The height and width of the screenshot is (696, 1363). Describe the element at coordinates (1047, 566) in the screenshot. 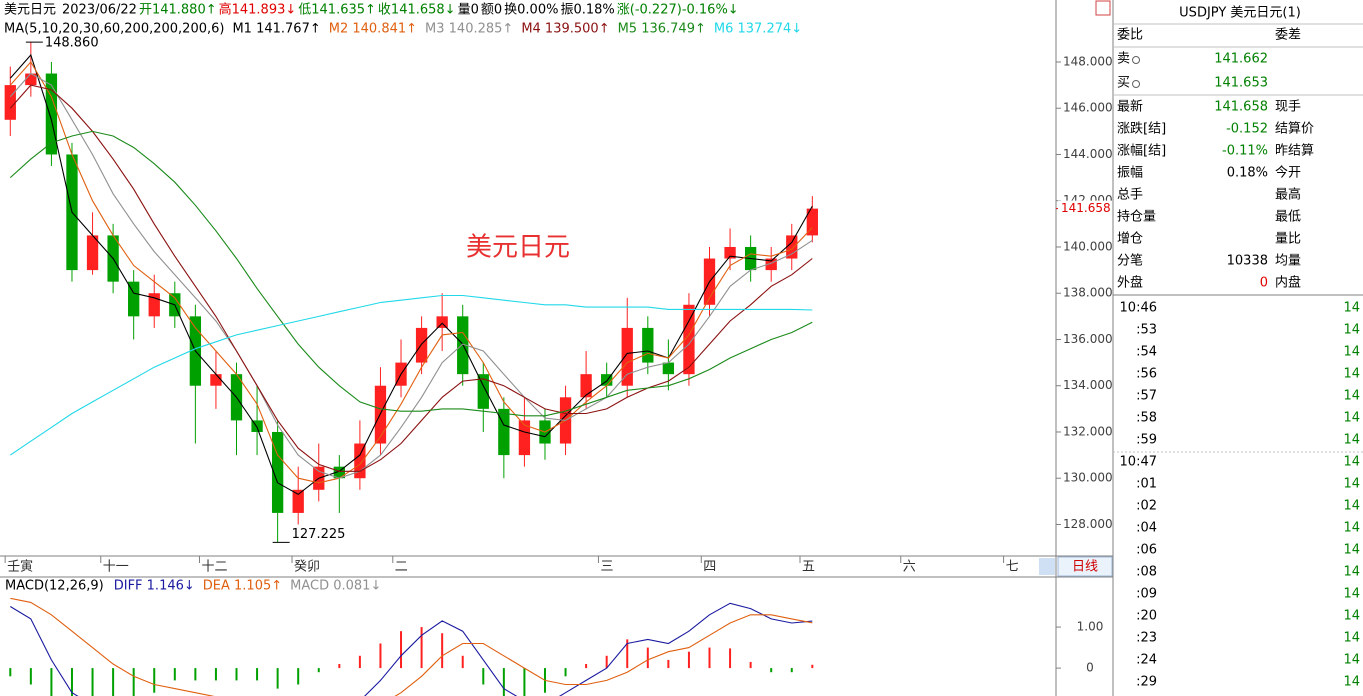

I see `scroll-button` at that location.